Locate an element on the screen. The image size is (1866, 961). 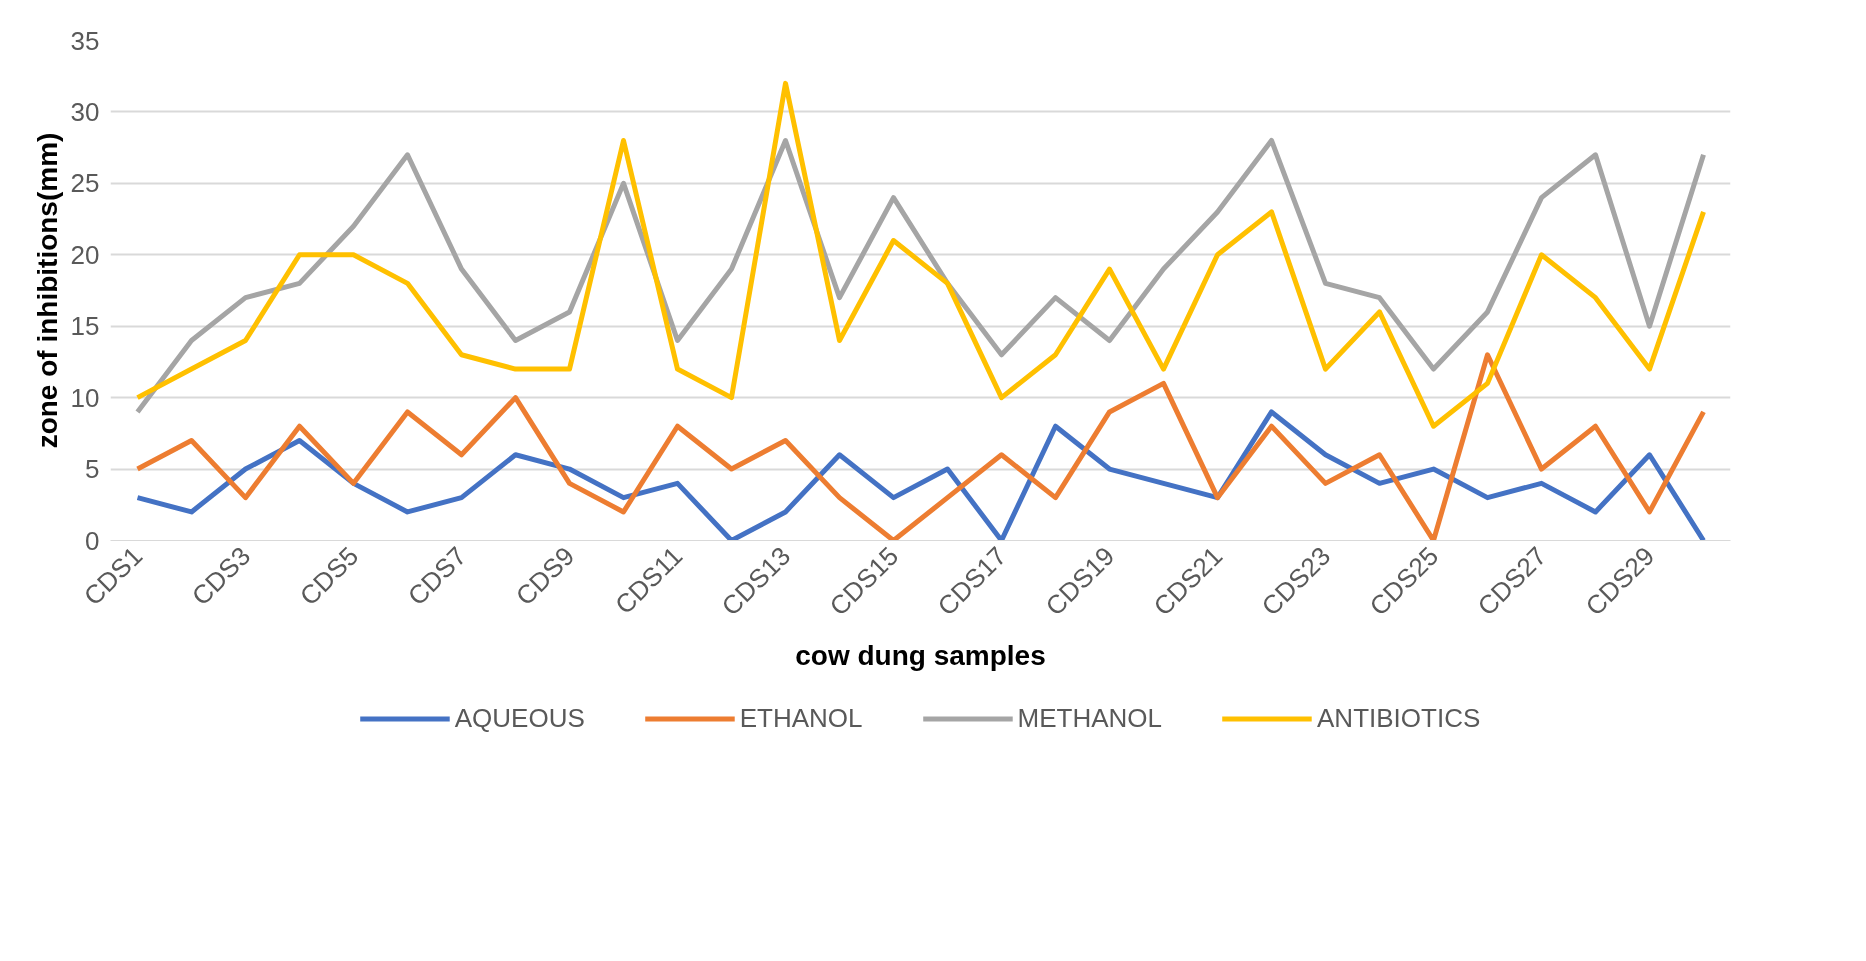
y-tick-label: 35 is located at coordinates (85, 40).